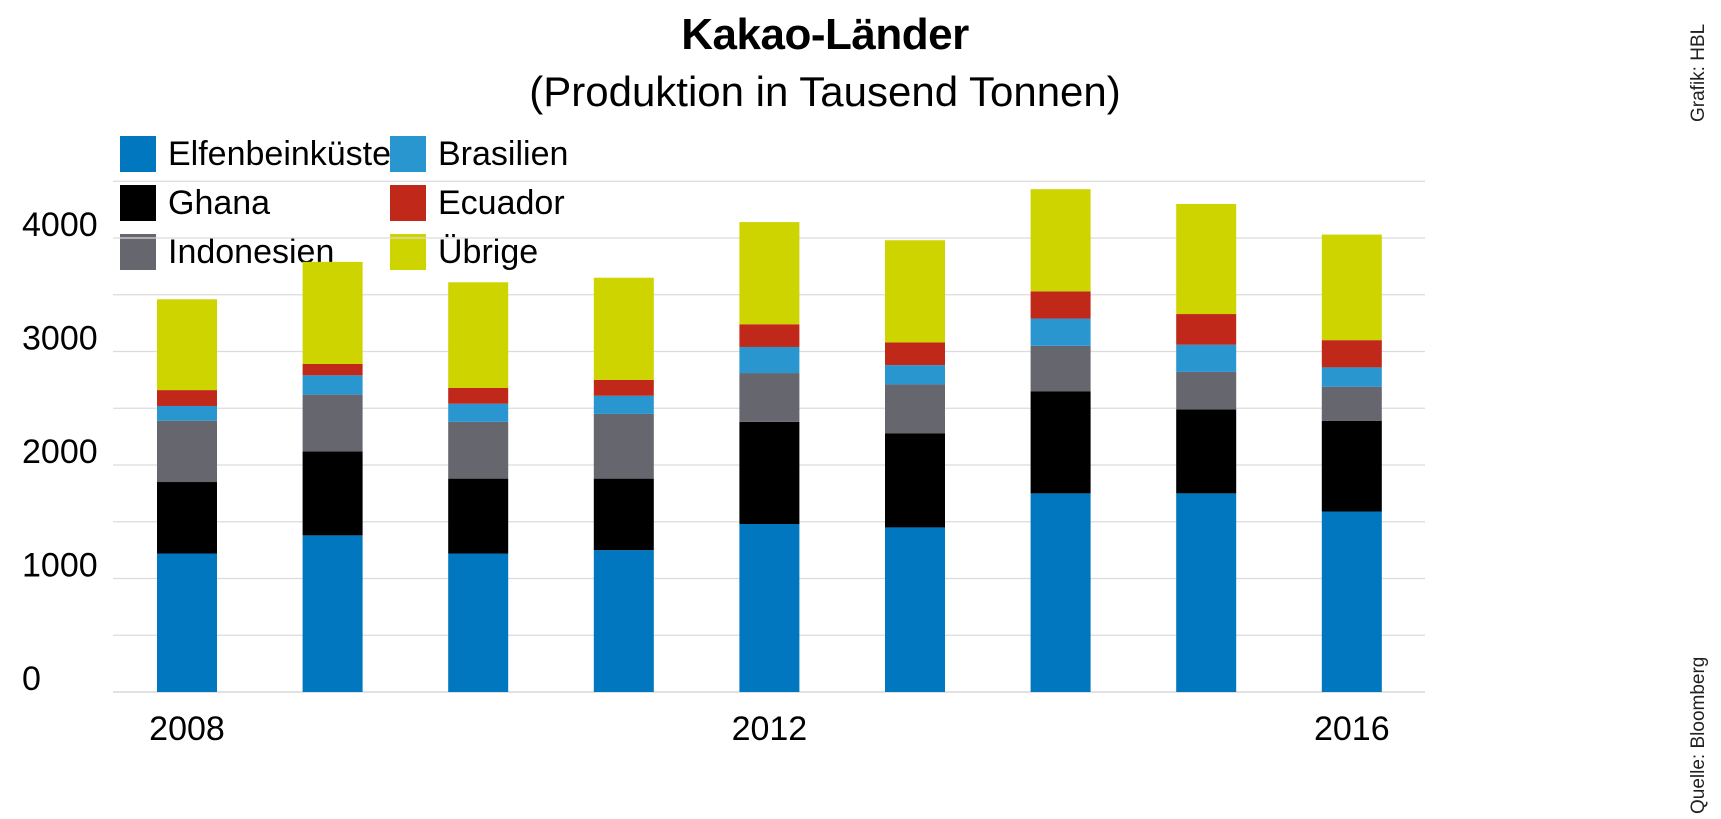  Describe the element at coordinates (770, 729) in the screenshot. I see `x-tick-label: 2012` at that location.